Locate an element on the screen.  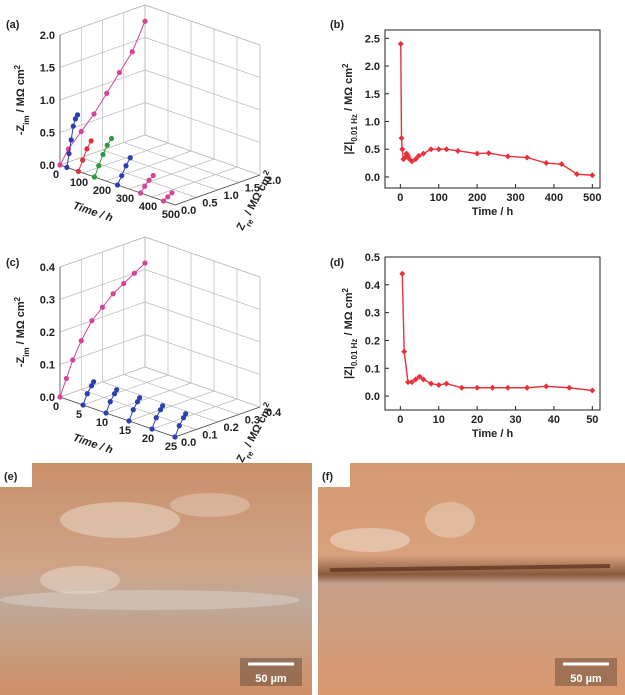
t-tick-label: 20 is located at coordinates (148, 439).